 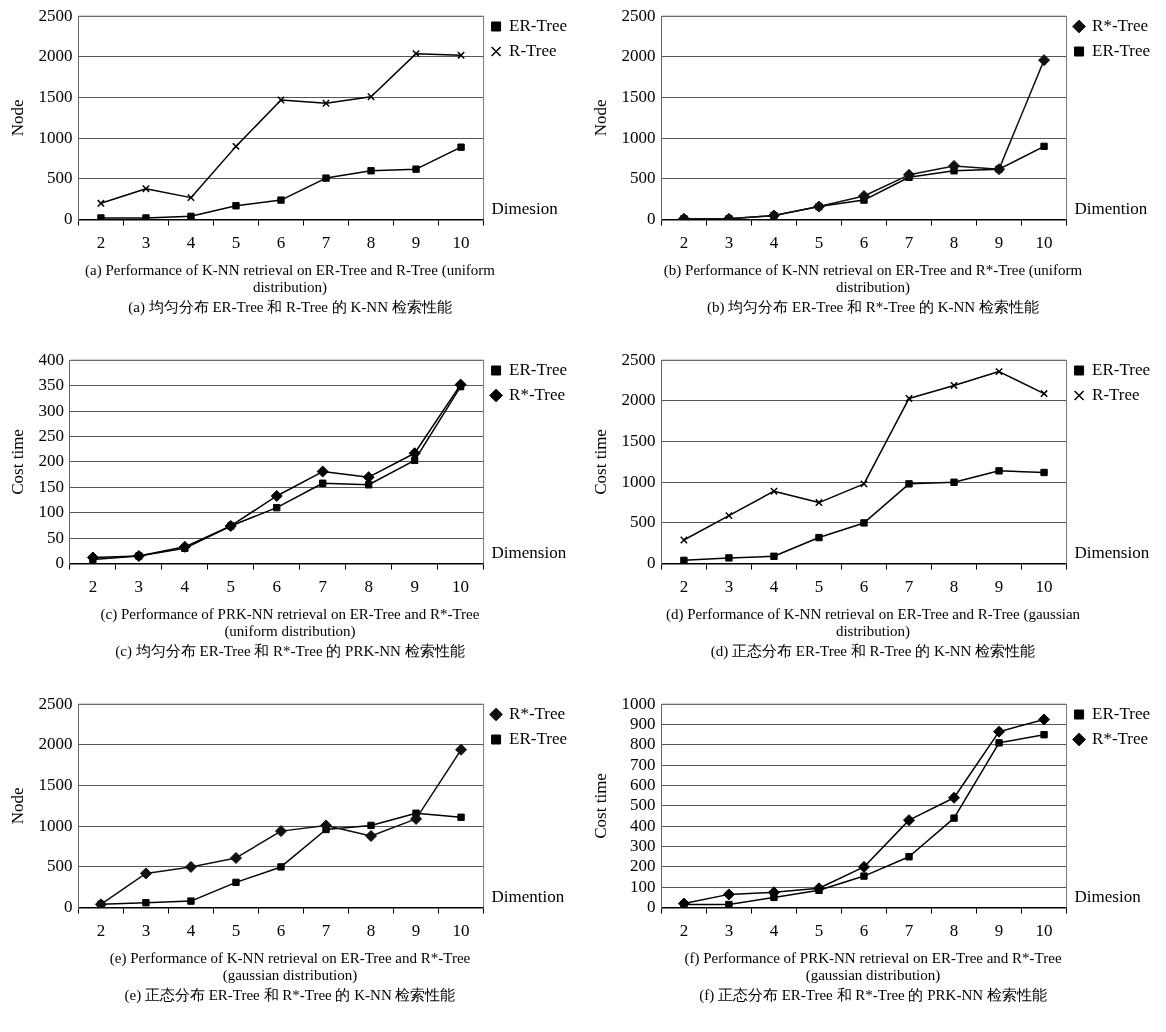 What do you see at coordinates (873, 967) in the screenshot?
I see `text: (f) Performance of PRK-NN retrieval on ER-Tree and R*-Tree (gaussian distribution)` at bounding box center [873, 967].